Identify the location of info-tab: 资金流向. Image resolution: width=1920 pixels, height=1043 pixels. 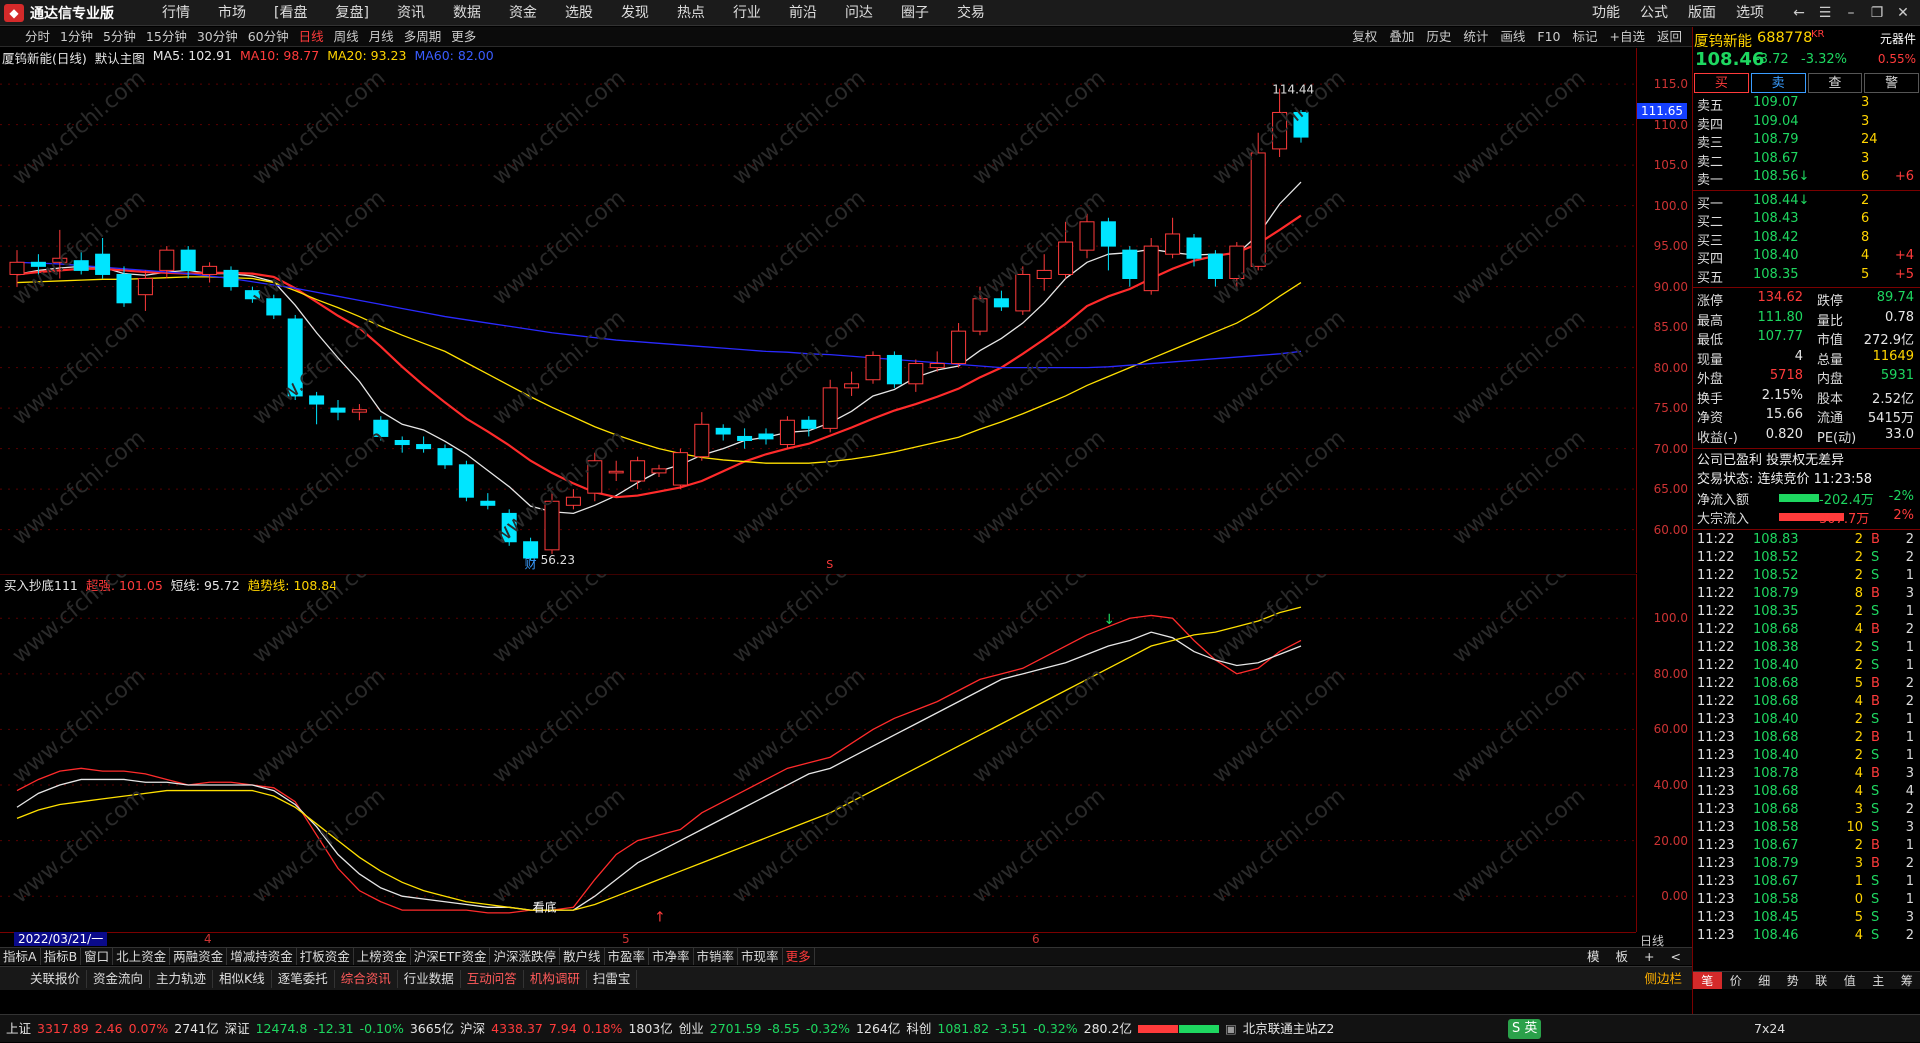
(118, 979).